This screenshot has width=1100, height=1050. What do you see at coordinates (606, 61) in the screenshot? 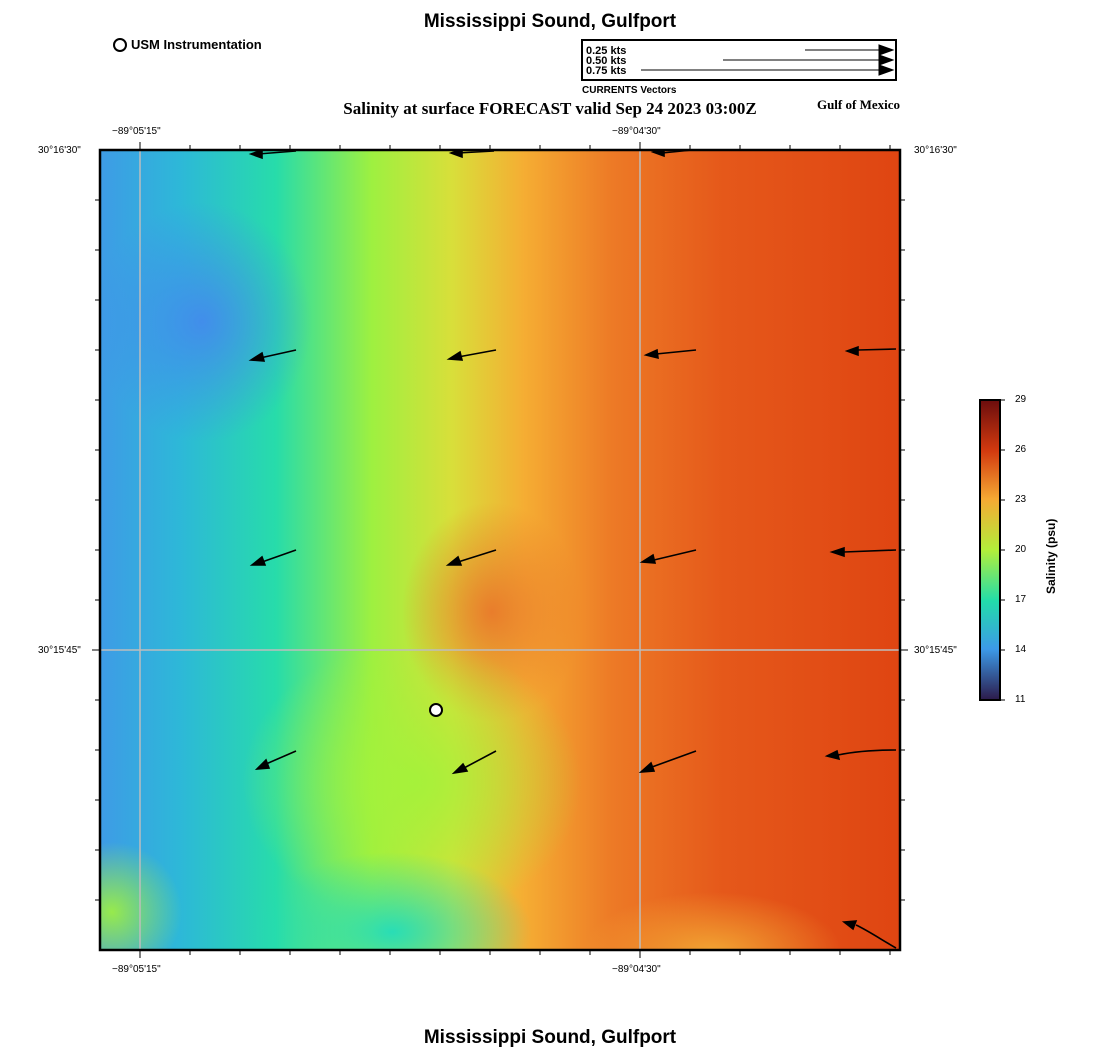
I see `vector-legend-label-2: 0.50 kts` at bounding box center [606, 61].